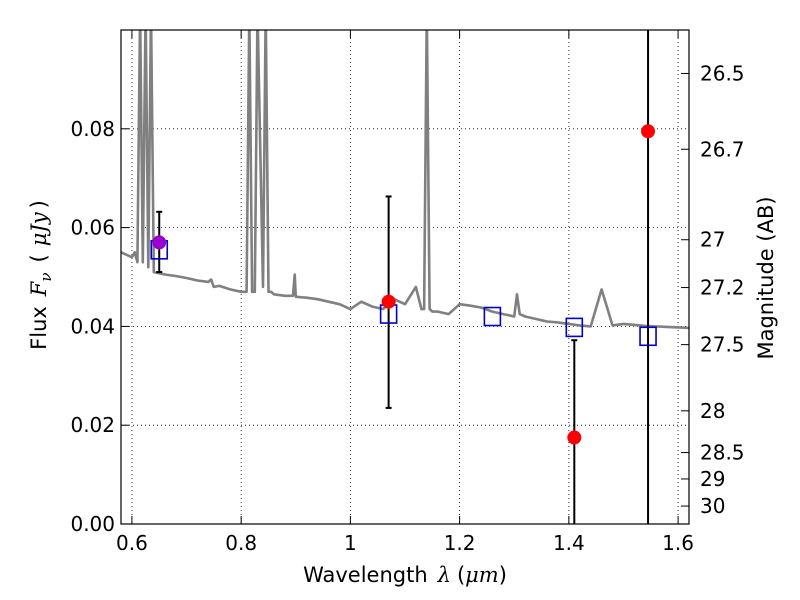  What do you see at coordinates (92, 326) in the screenshot?
I see `y-tick-label-2: 0.04` at bounding box center [92, 326].